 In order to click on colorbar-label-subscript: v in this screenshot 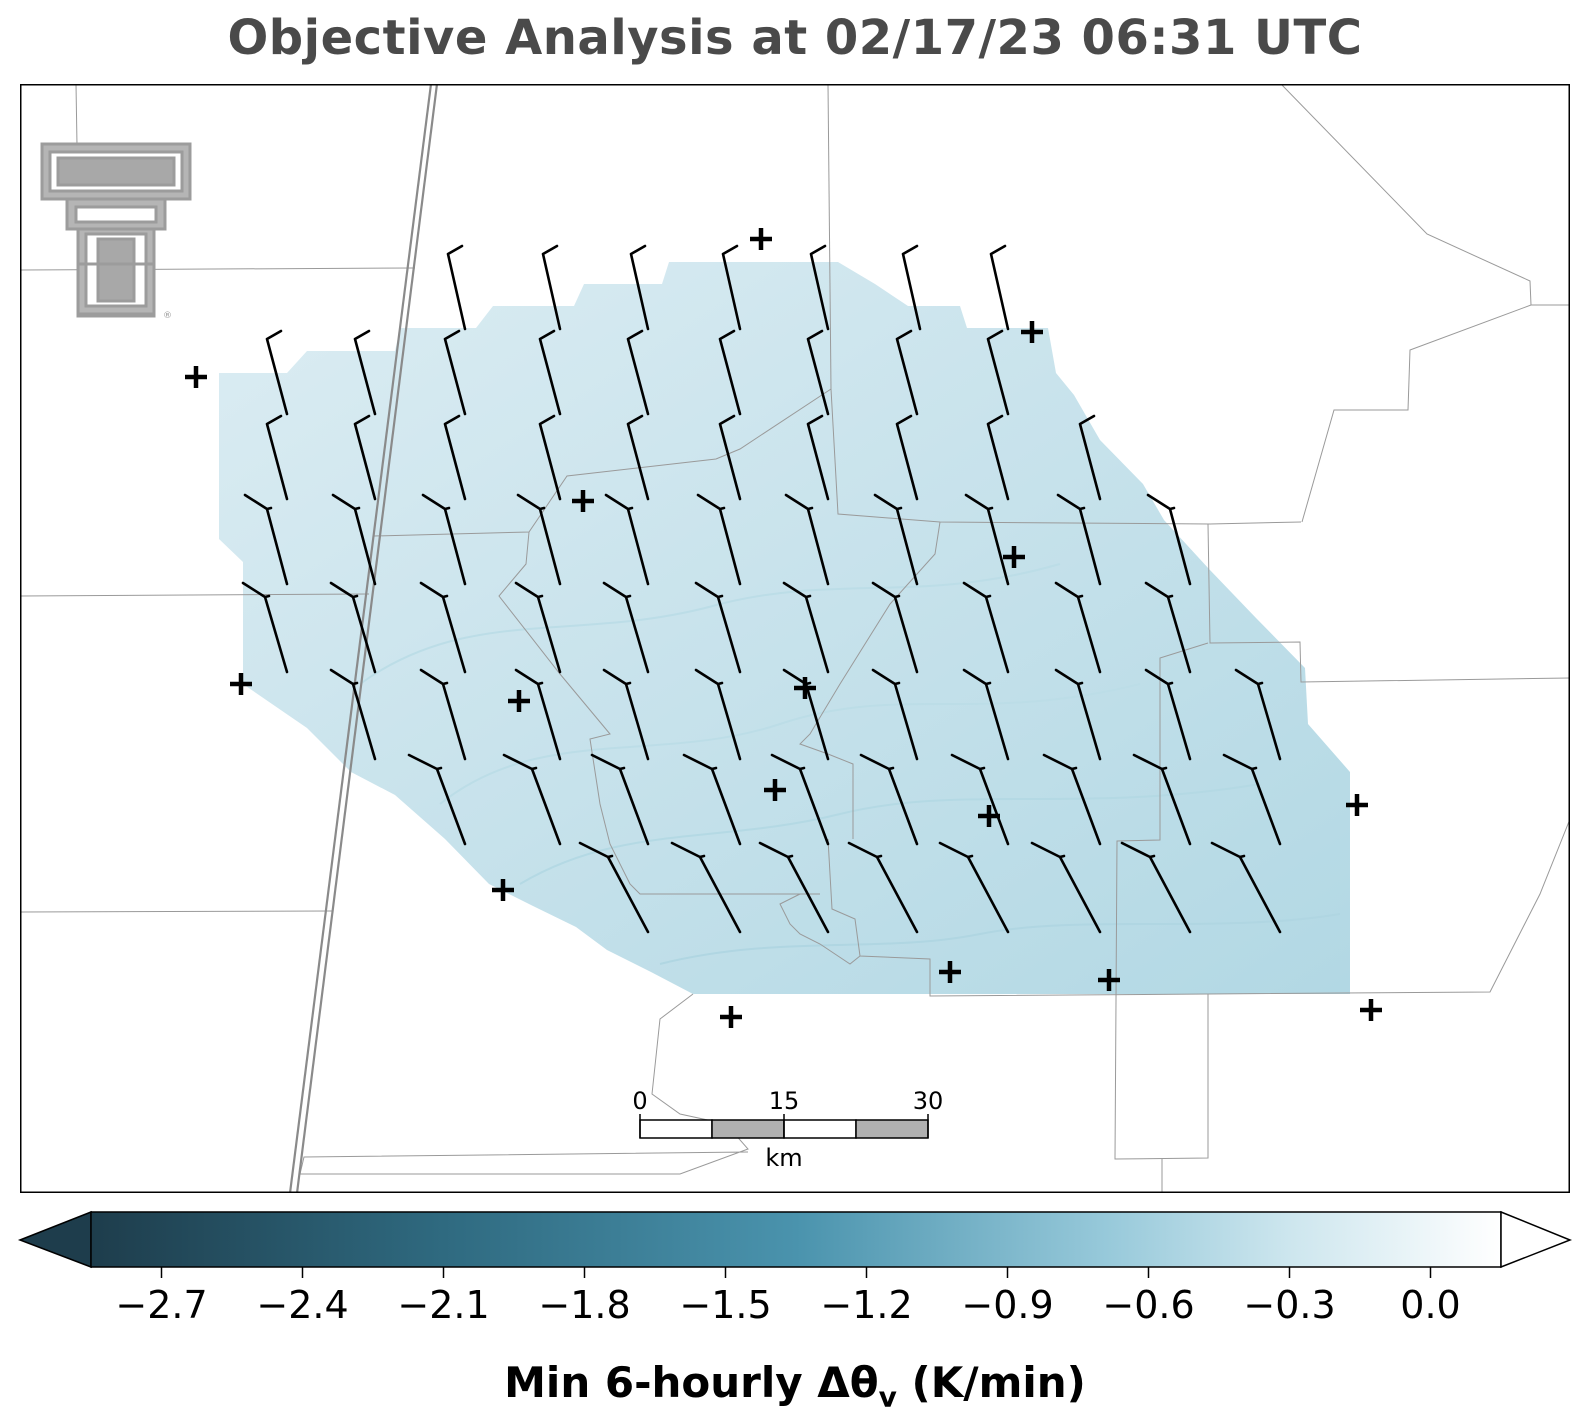, I will do `click(887, 1397)`.